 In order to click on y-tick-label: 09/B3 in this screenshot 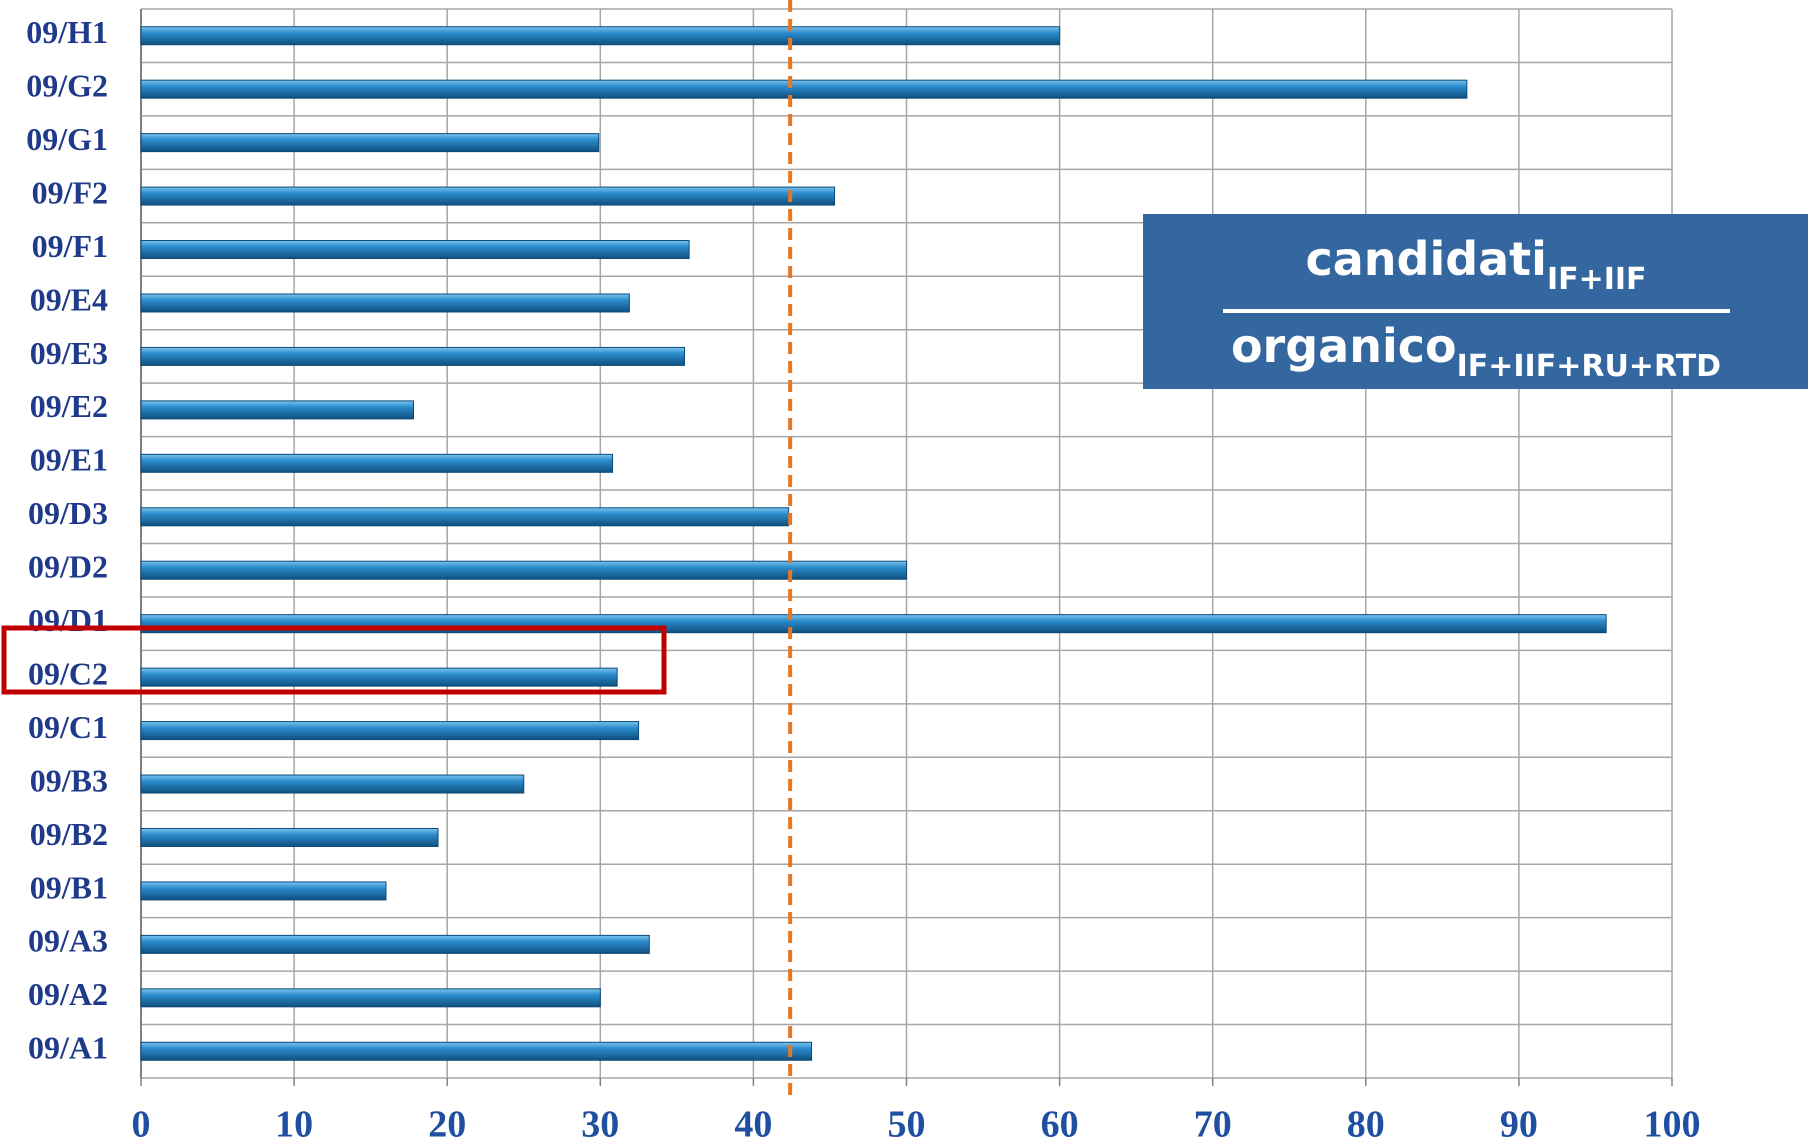, I will do `click(69, 780)`.